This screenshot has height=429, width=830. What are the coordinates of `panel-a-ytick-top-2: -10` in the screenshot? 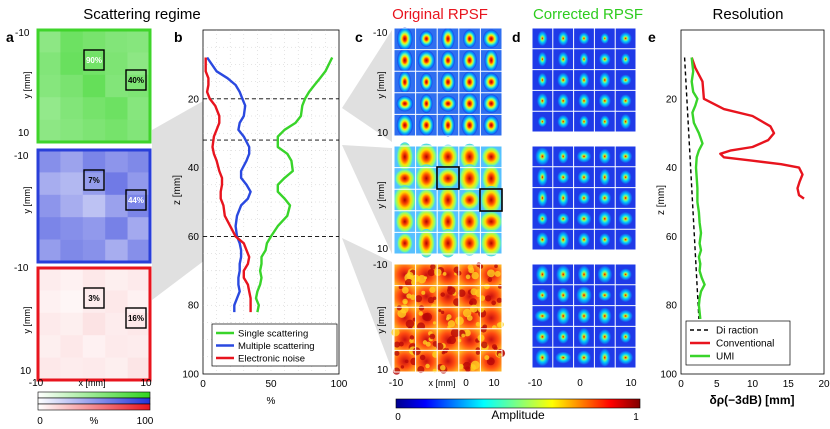 It's located at (21, 156).